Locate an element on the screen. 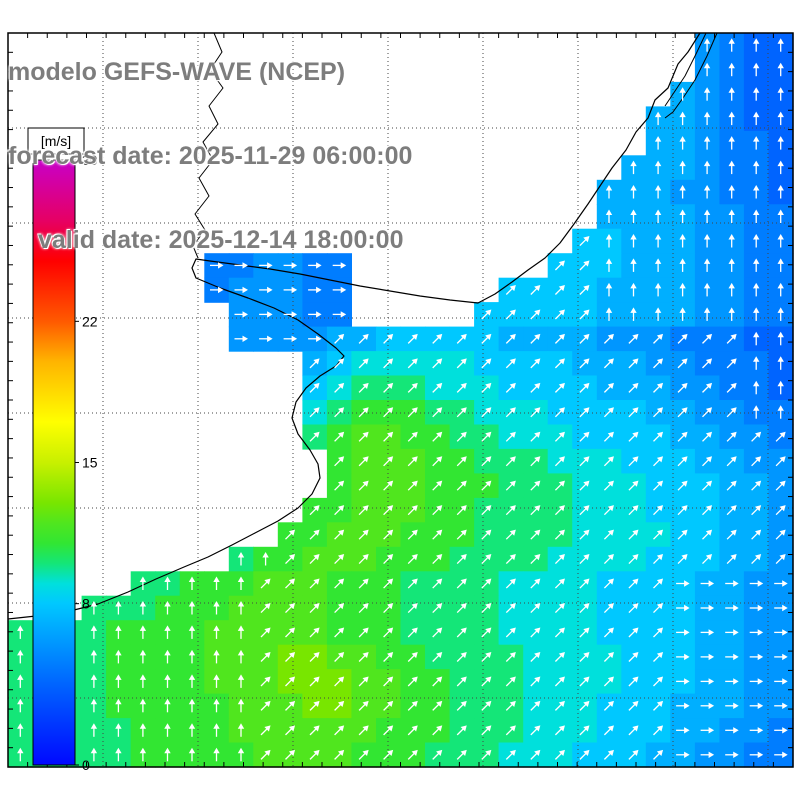 This screenshot has width=800, height=800. colorbar-gradient is located at coordinates (54, 462).